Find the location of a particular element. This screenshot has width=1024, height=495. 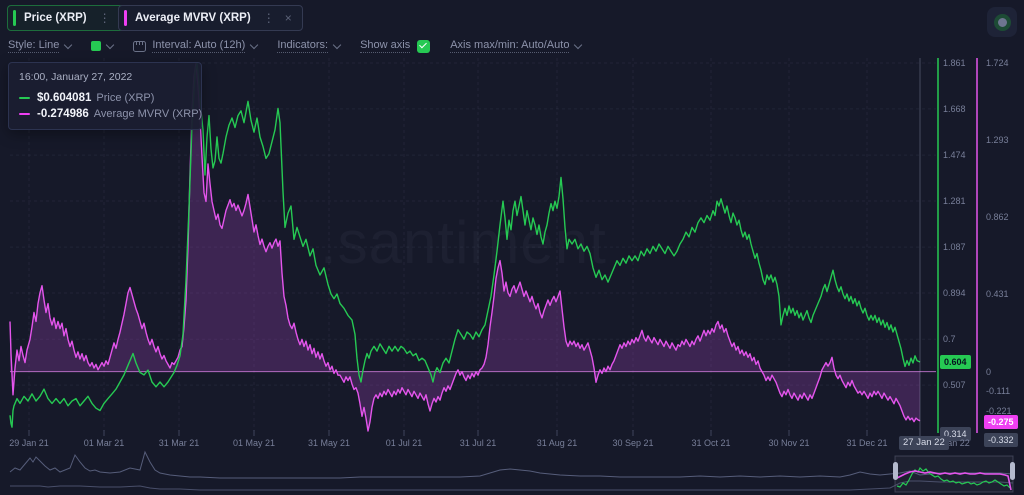

mvrv-axis-label: 0.431 is located at coordinates (997, 294).